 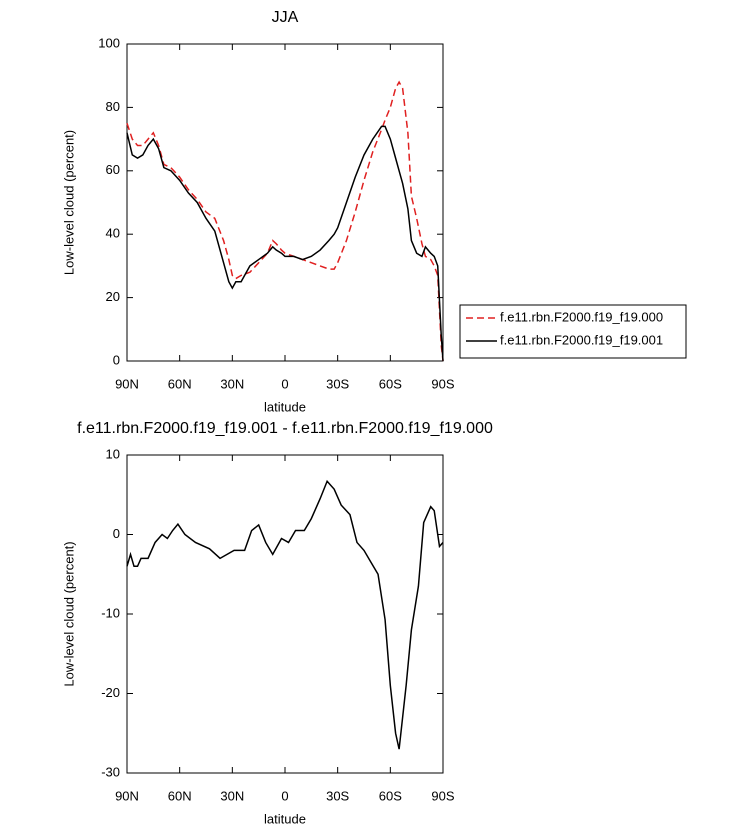 What do you see at coordinates (113, 453) in the screenshot?
I see `y-tick-label: 10` at bounding box center [113, 453].